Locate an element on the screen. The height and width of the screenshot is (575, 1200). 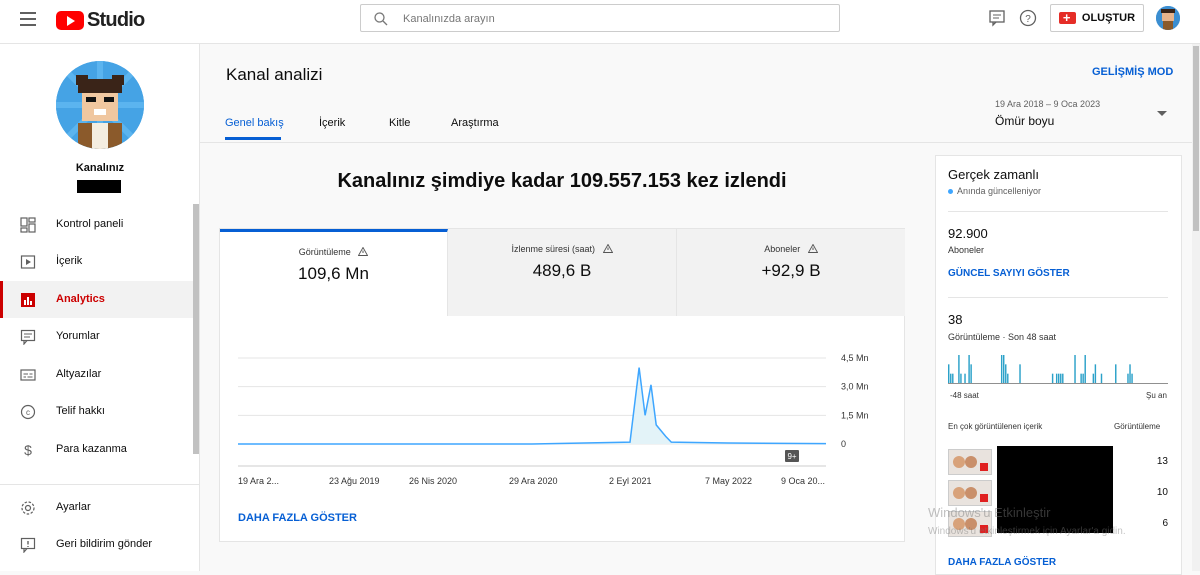
realtime-divider is located at coordinates (1058, 211).